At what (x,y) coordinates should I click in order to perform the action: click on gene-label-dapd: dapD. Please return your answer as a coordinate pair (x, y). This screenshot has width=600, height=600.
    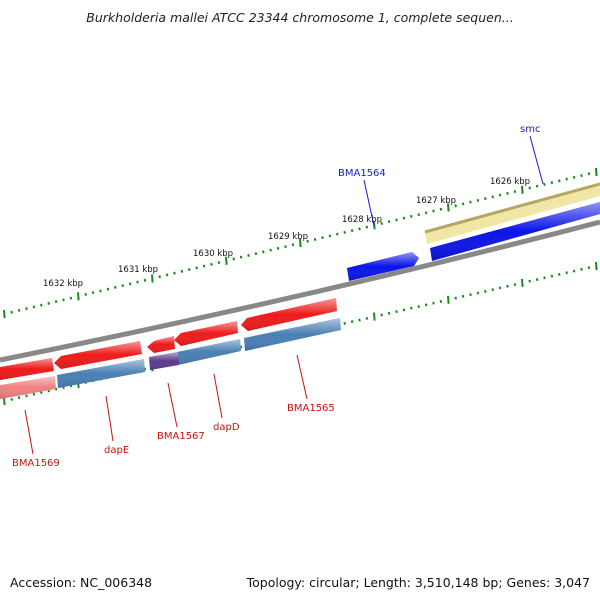
    Looking at the image, I should click on (226, 427).